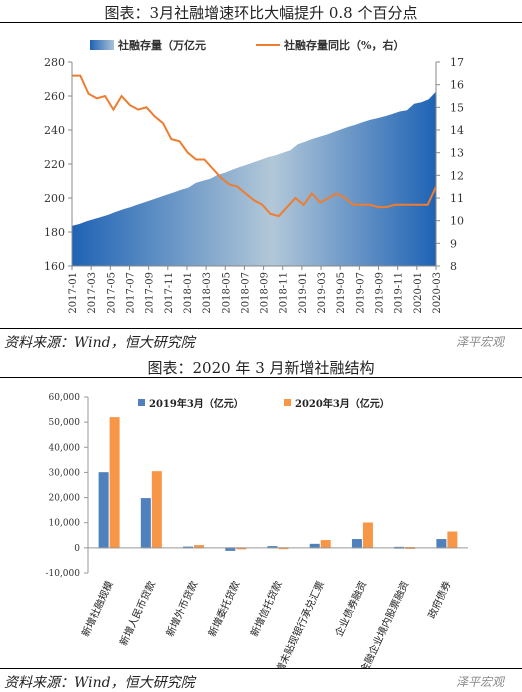 Image resolution: width=522 pixels, height=692 pixels. I want to click on category-label: 新增外币贷款, so click(181, 609).